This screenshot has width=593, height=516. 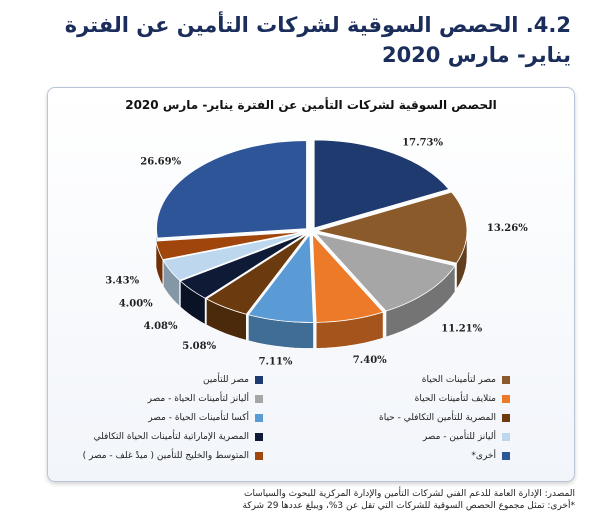 What do you see at coordinates (458, 380) in the screenshot?
I see `legend-label: مصر لتأمينات الحياة` at bounding box center [458, 380].